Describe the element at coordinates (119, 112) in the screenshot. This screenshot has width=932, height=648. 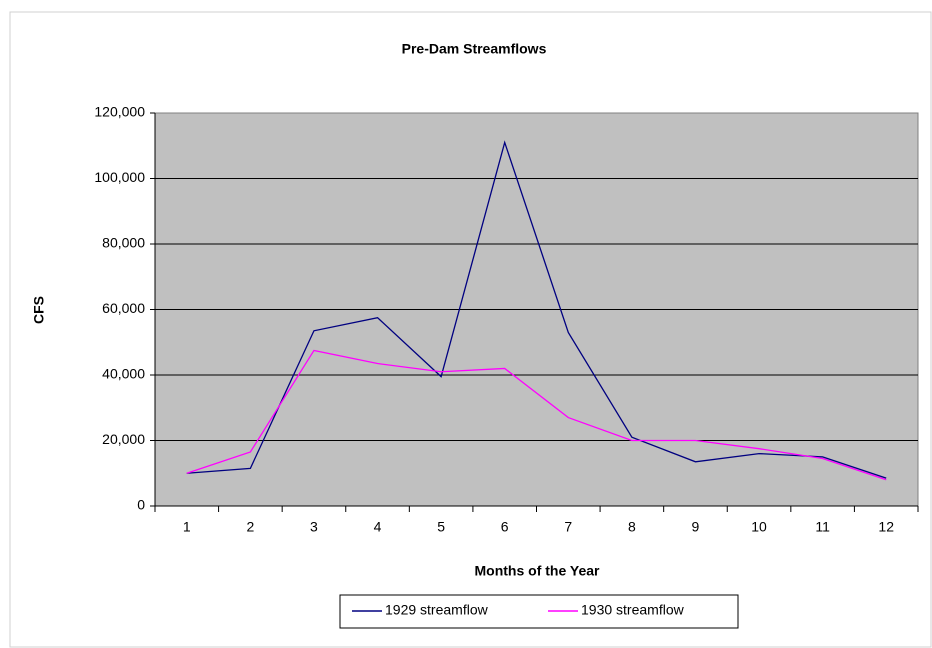
I see `y-tick-label: 120,000` at that location.